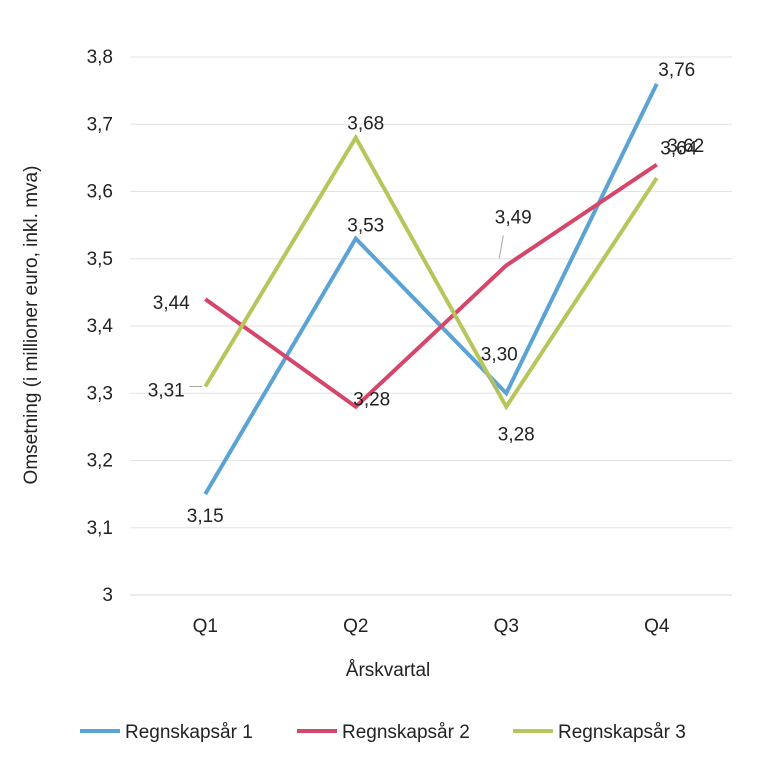  What do you see at coordinates (100, 259) in the screenshot?
I see `y-tick-label: 3,5` at bounding box center [100, 259].